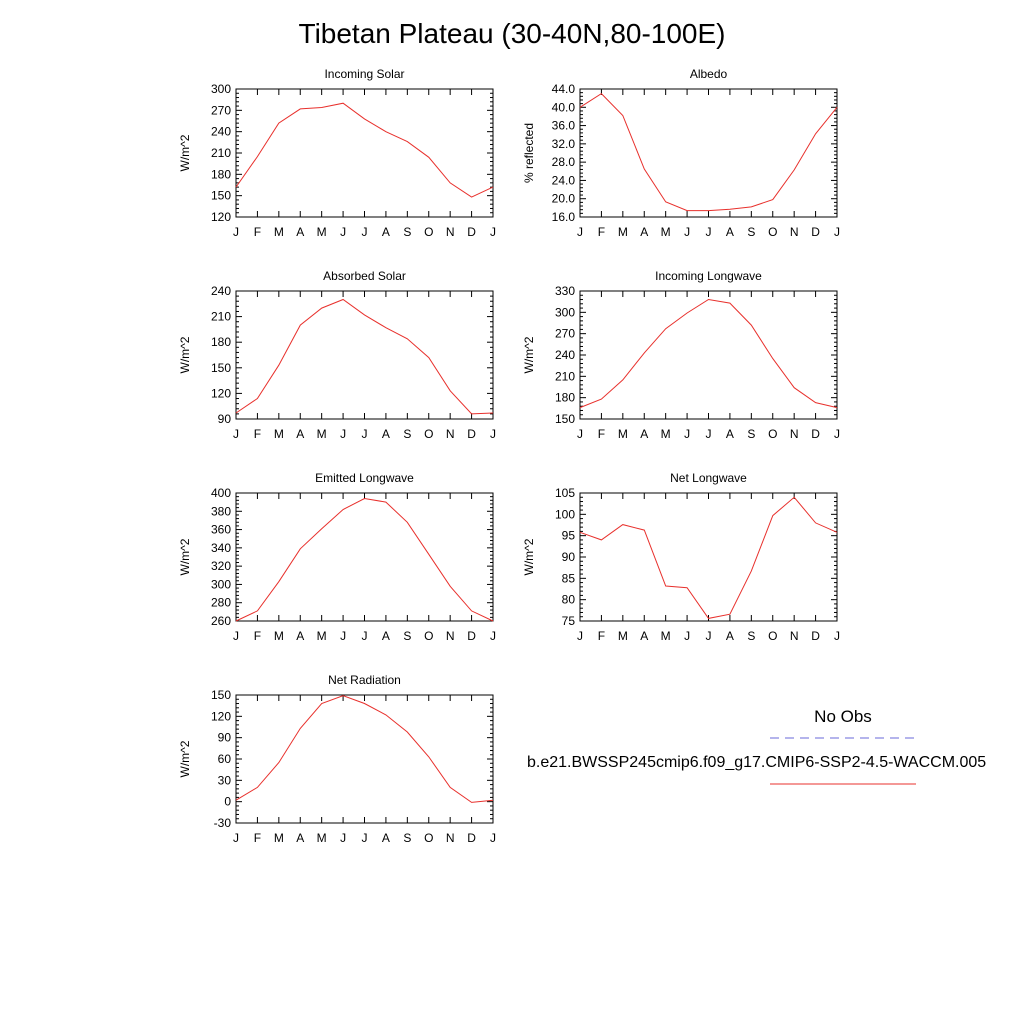 This screenshot has height=1024, width=1024. Describe the element at coordinates (565, 398) in the screenshot. I see `y-tick-label: 180` at that location.